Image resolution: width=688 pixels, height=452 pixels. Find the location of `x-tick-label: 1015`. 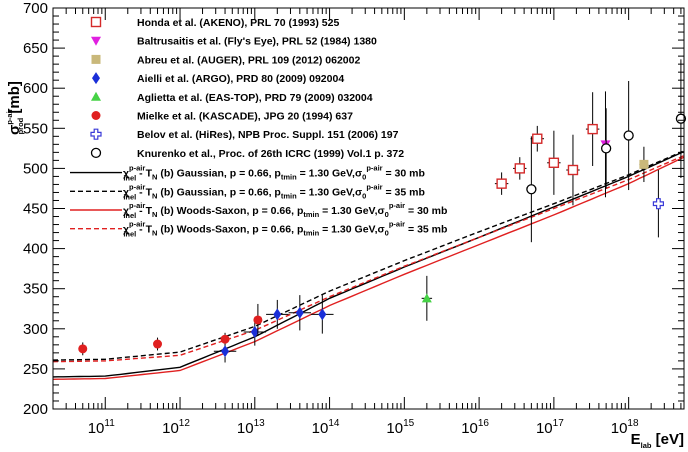

x-tick-label: 1015 is located at coordinates (400, 427).